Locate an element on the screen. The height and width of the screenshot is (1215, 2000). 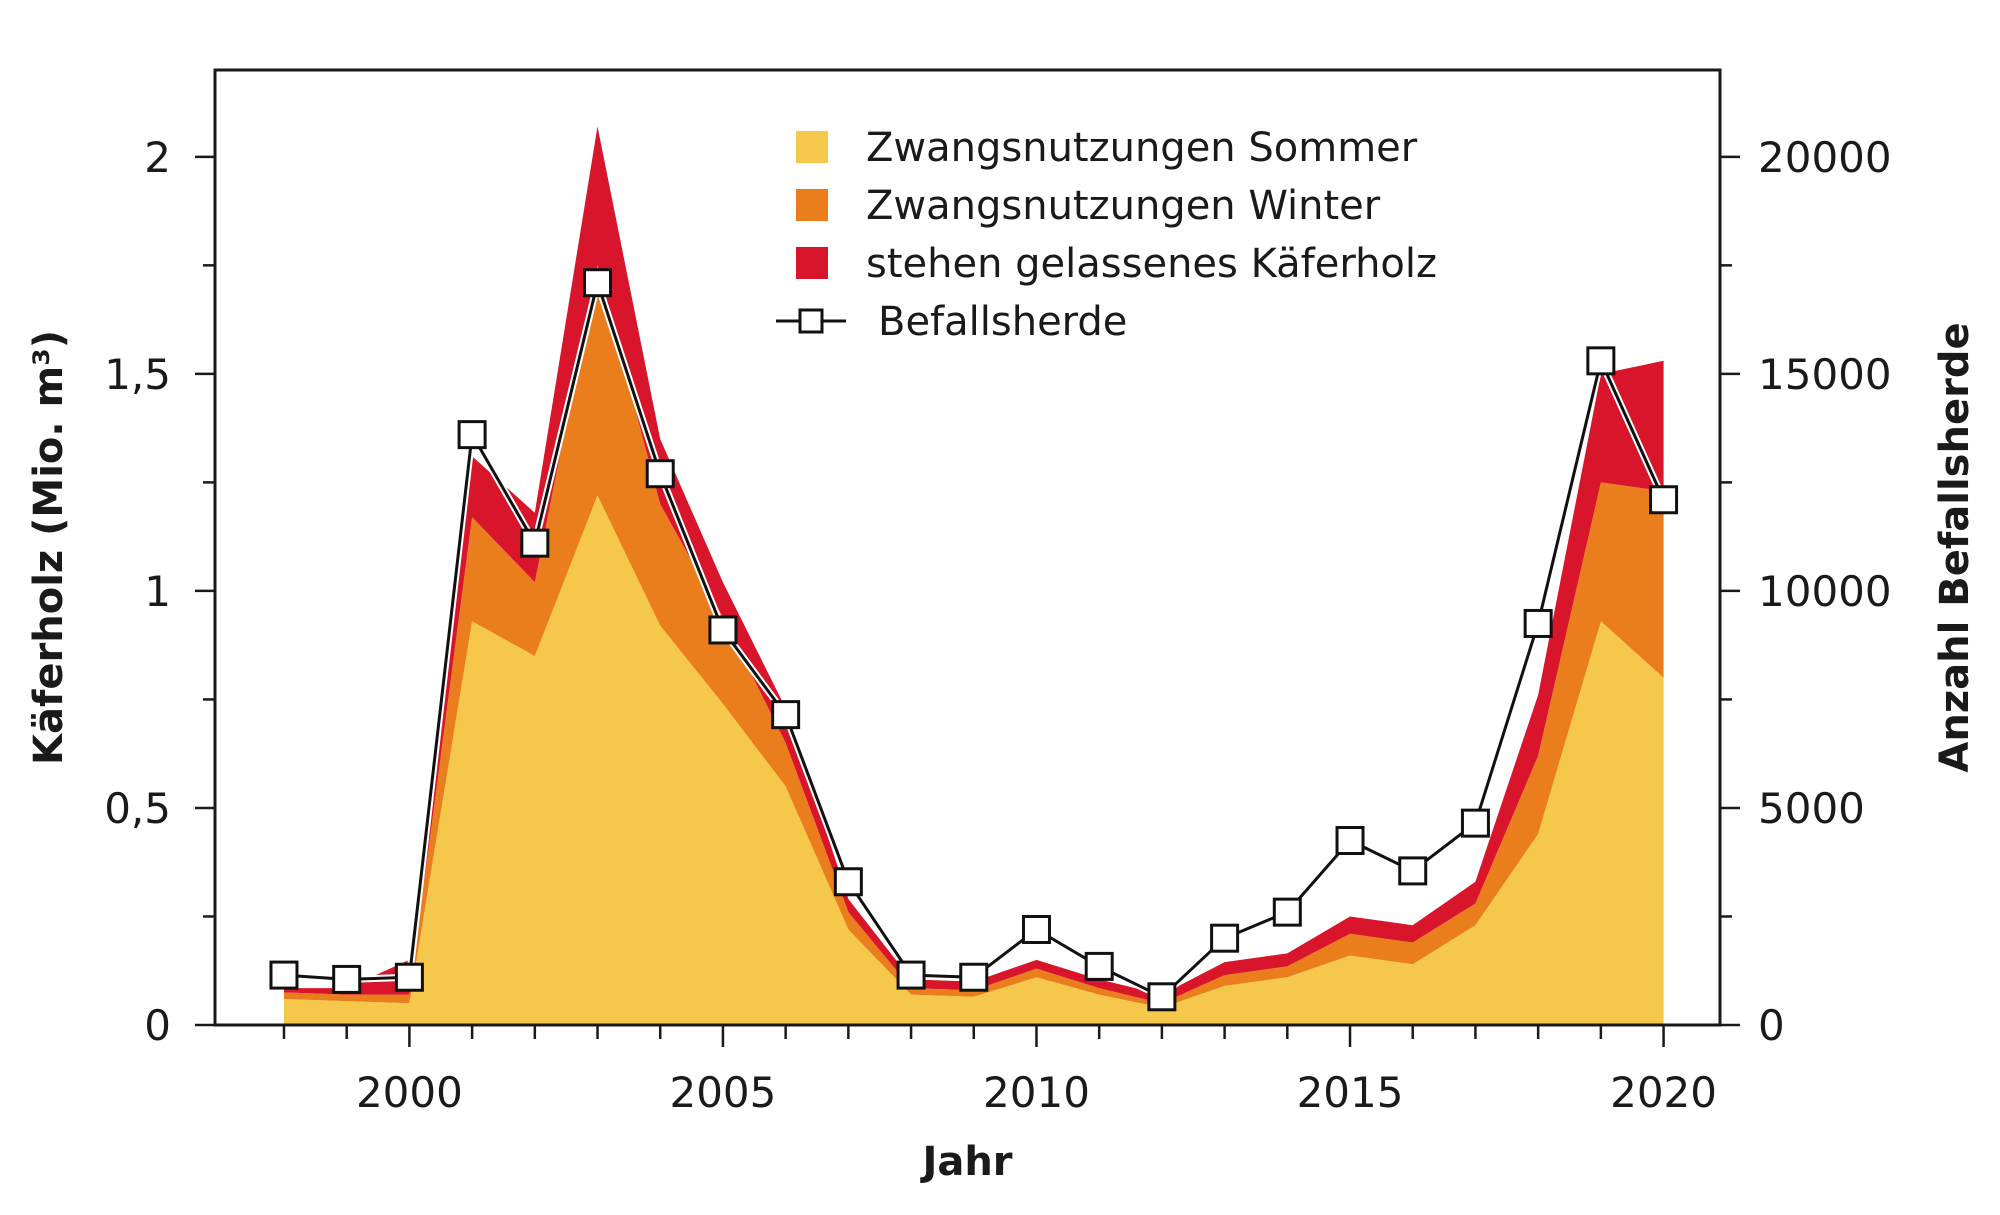
y2-tick-label: 20000 is located at coordinates (1825, 157).